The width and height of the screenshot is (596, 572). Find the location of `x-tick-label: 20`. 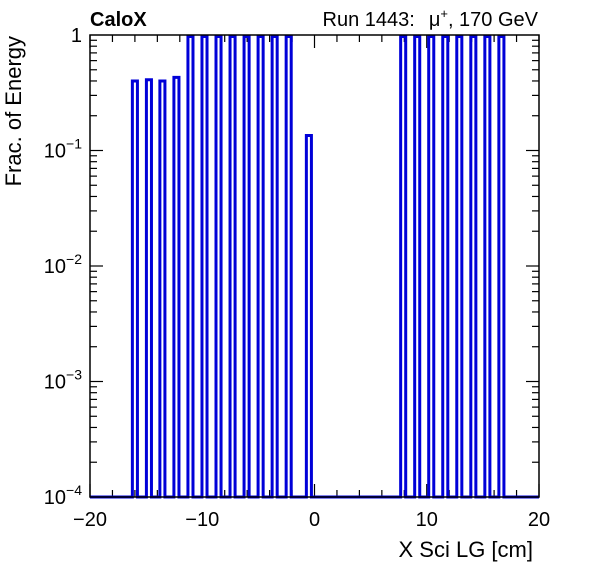

x-tick-label: 20 is located at coordinates (539, 520).